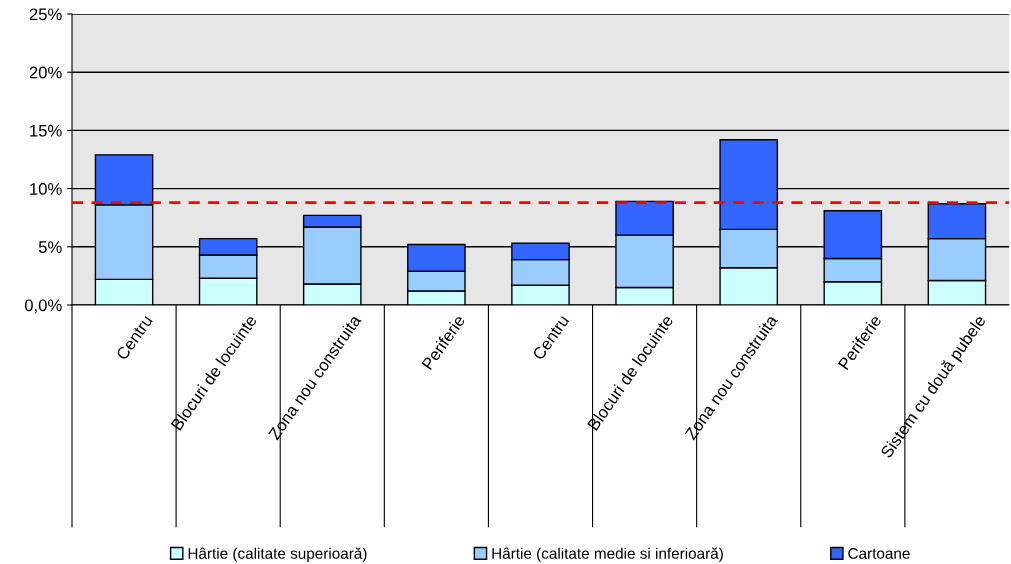 This screenshot has width=1011, height=564. Describe the element at coordinates (277, 554) in the screenshot. I see `legend-label: Hârtie (calitate superioară)` at that location.